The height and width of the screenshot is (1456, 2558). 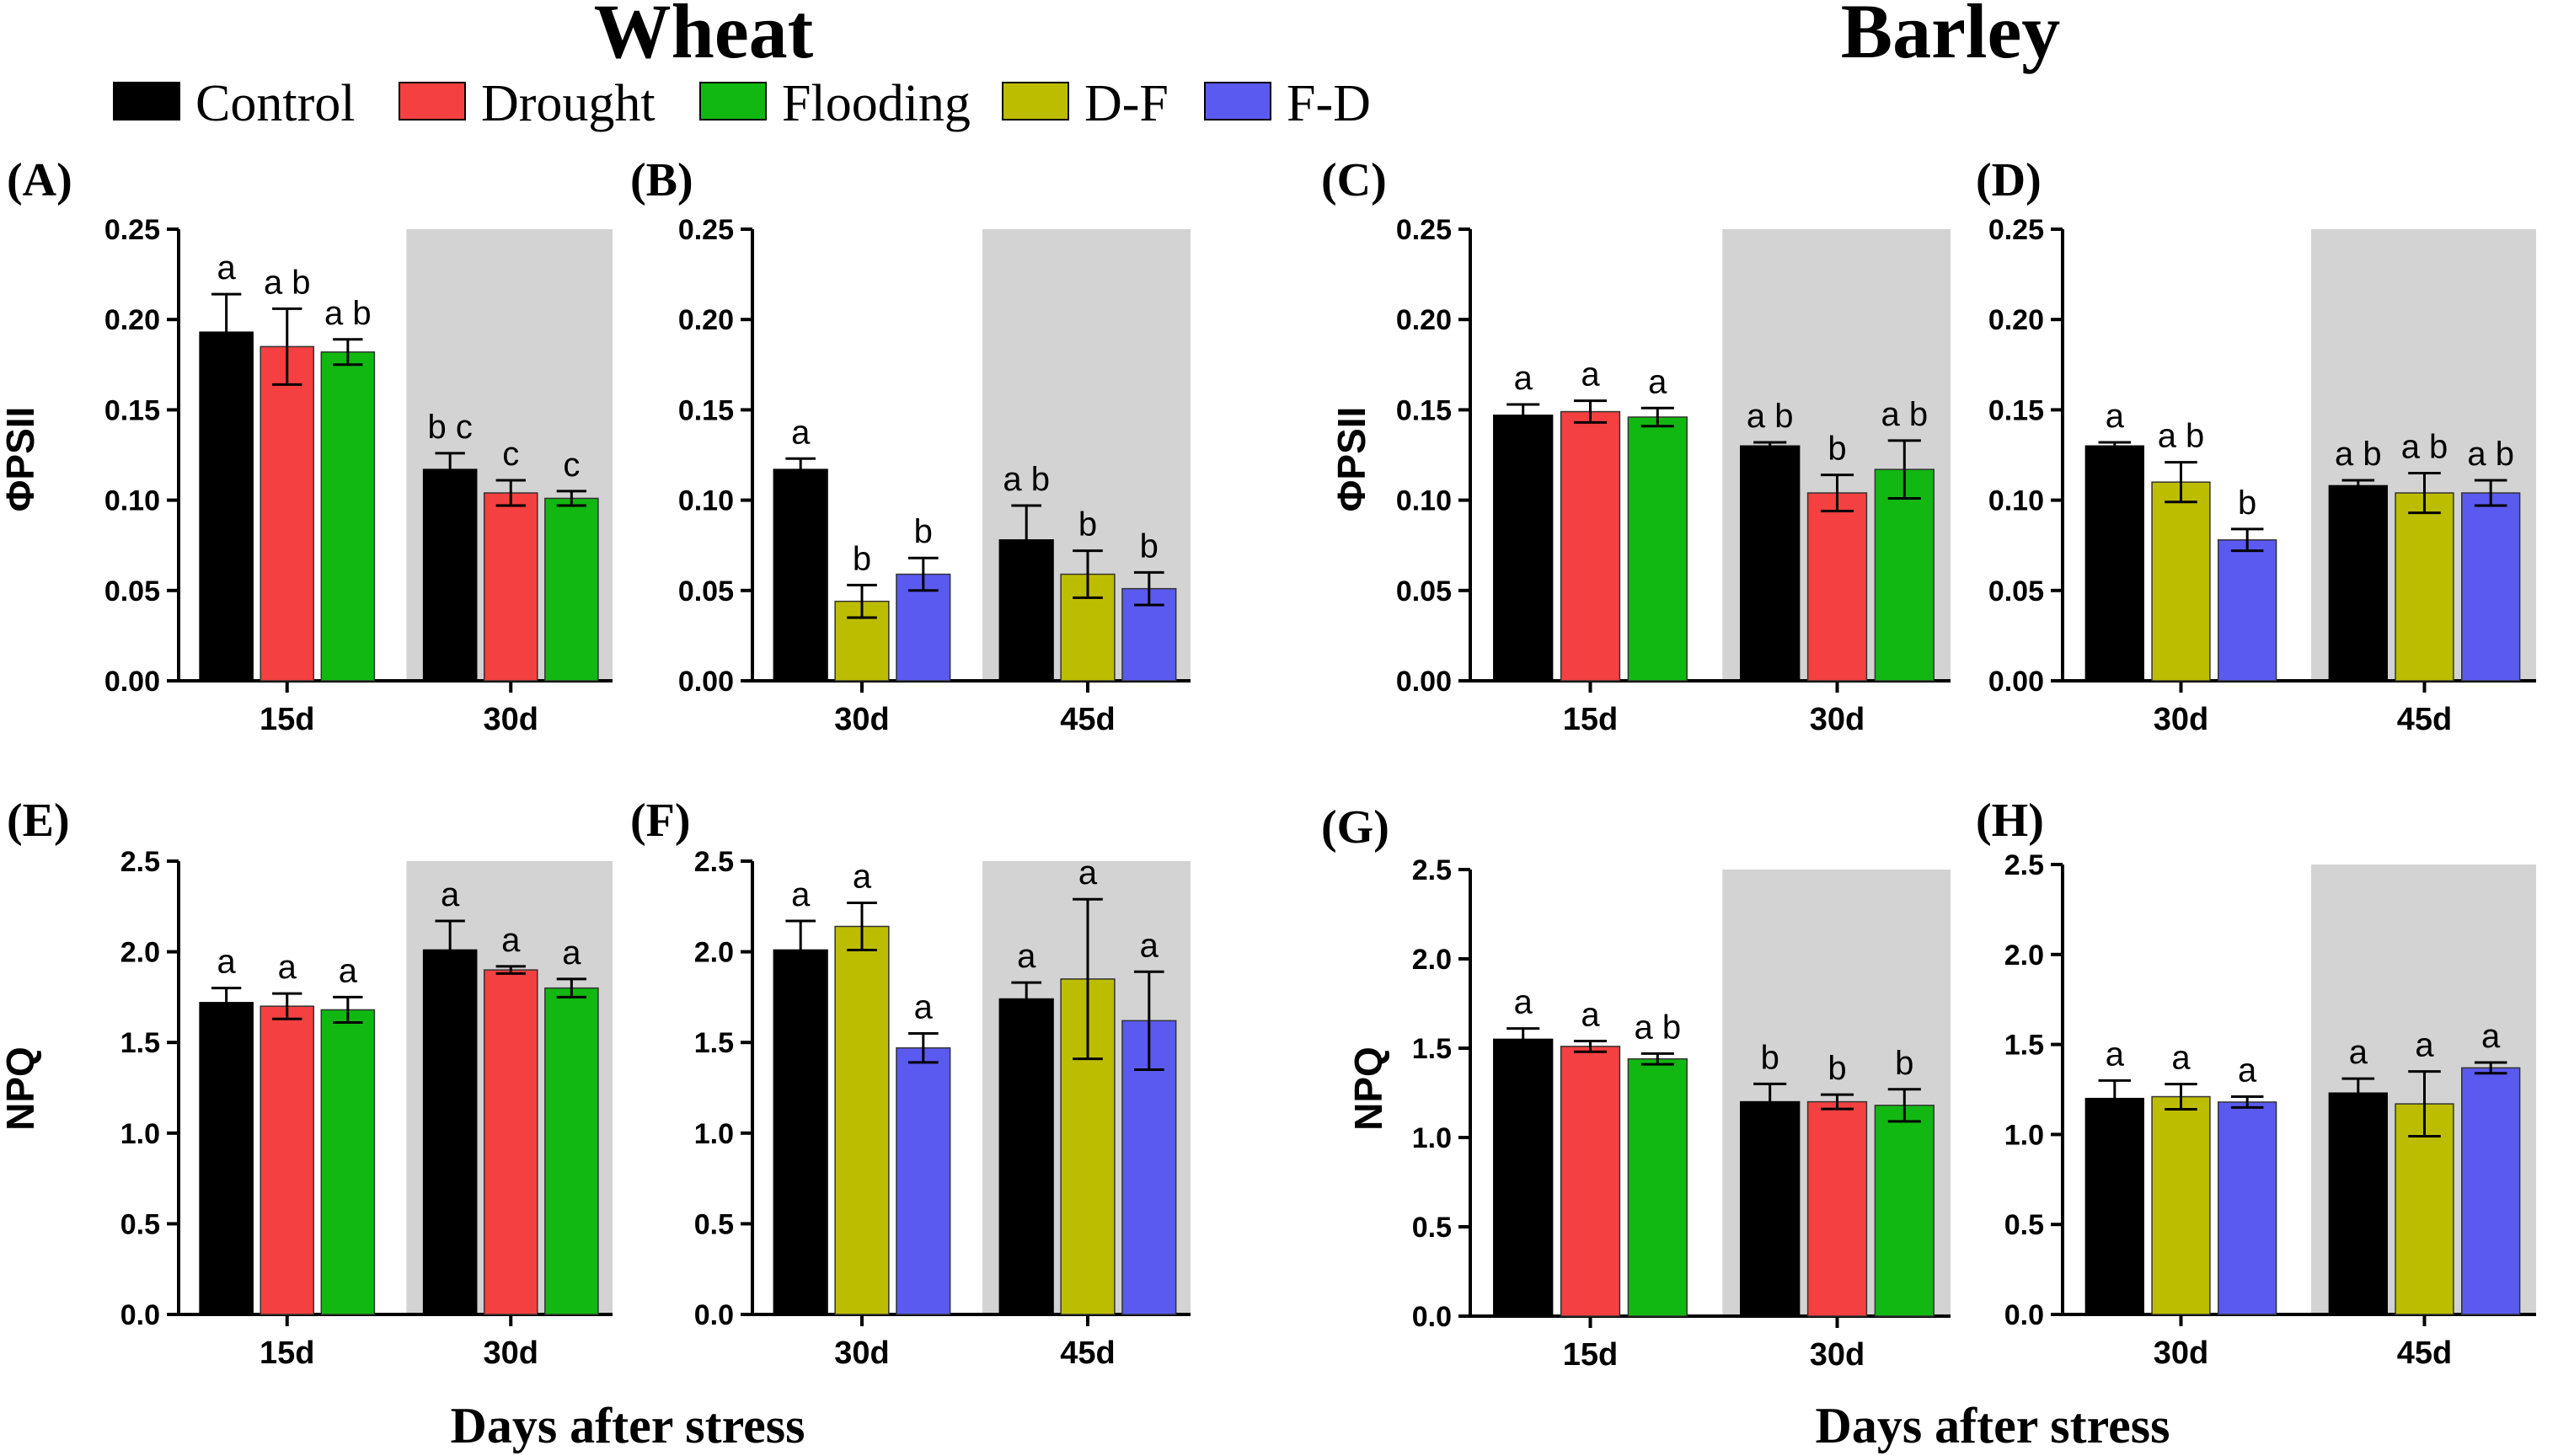 I want to click on y-tick-label: 1.5, so click(x=714, y=1043).